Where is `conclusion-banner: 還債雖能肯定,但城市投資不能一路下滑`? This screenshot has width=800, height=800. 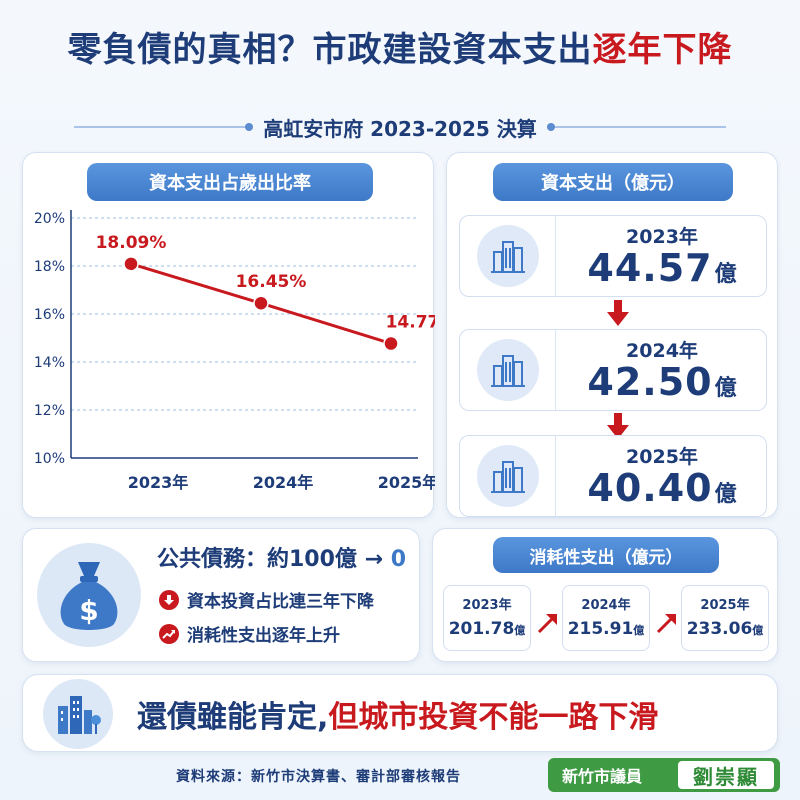 conclusion-banner: 還債雖能肯定,但城市投資不能一路下滑 is located at coordinates (400, 713).